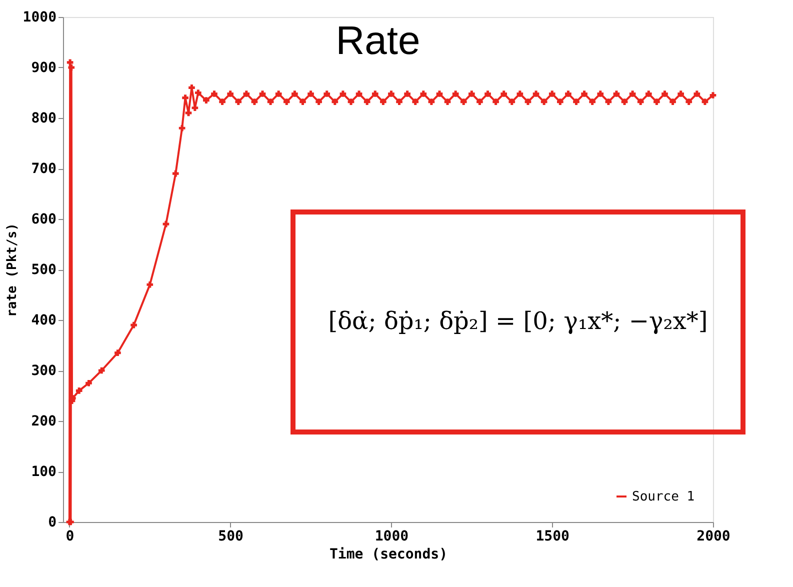  I want to click on x-tick-label: 0, so click(70, 536).